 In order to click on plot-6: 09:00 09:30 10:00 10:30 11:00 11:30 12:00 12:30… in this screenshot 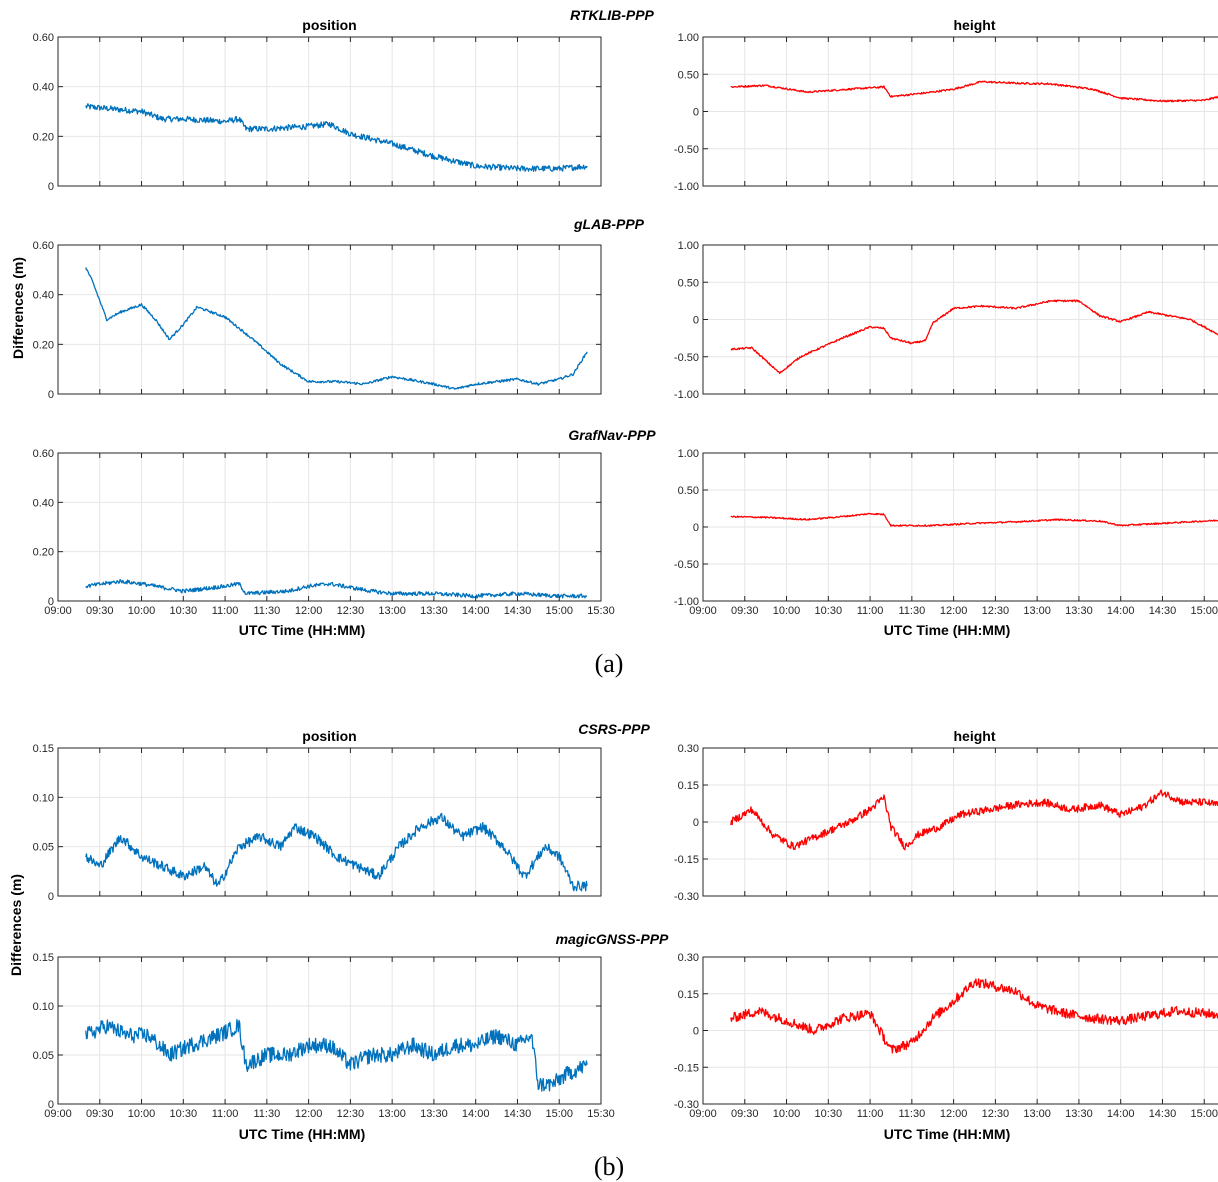, I will do `click(946, 532)`.